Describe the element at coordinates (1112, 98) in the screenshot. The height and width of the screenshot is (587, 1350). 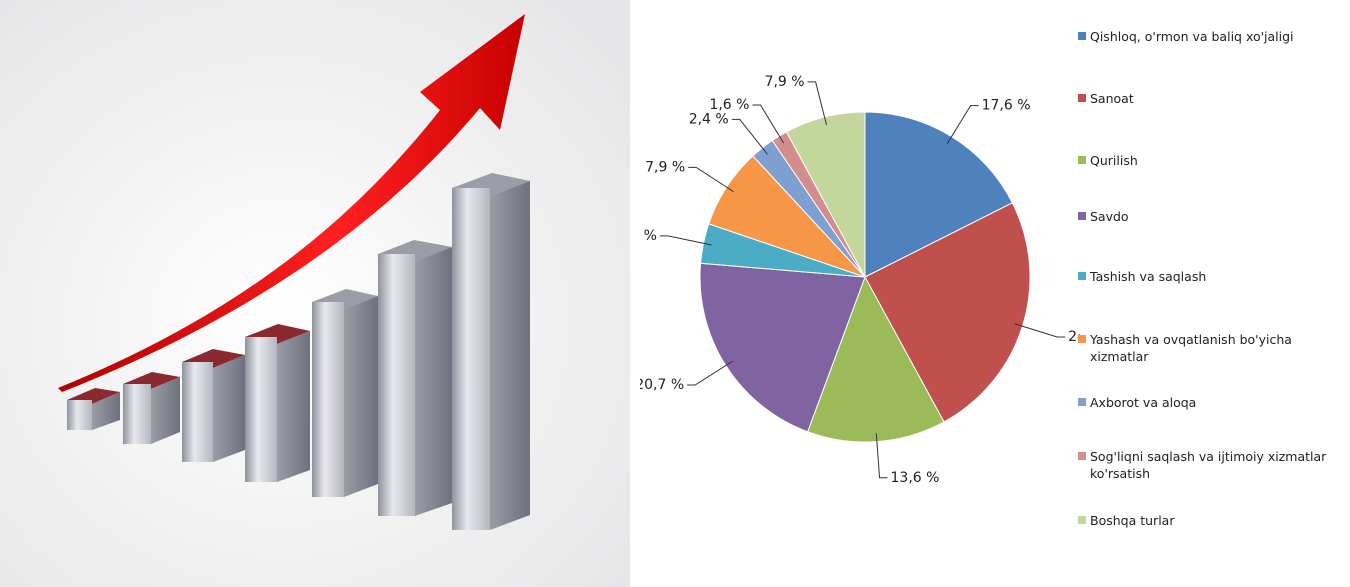
I see `legend-label: Sanoat` at that location.